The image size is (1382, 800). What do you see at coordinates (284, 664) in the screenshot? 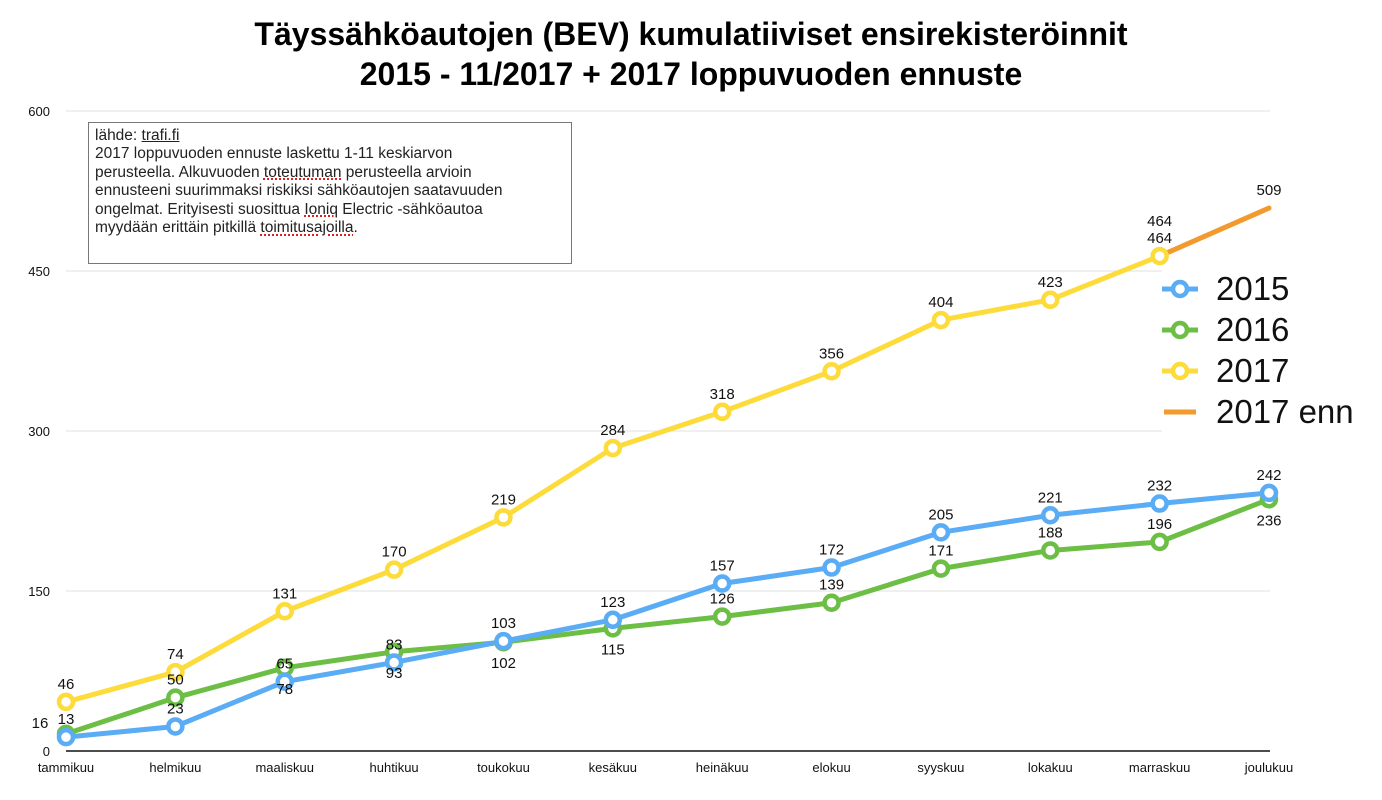
I see `data-label: 65` at bounding box center [284, 664].